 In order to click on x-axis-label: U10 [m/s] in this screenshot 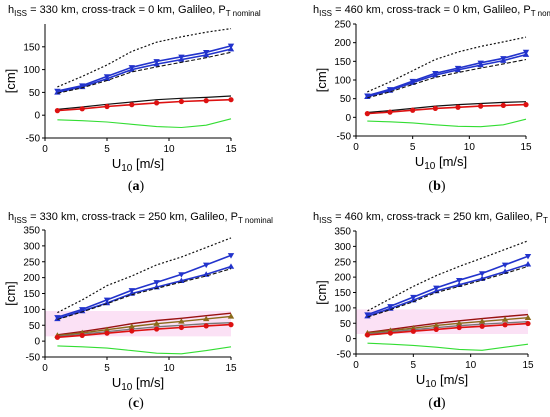, I will do `click(442, 381)`.